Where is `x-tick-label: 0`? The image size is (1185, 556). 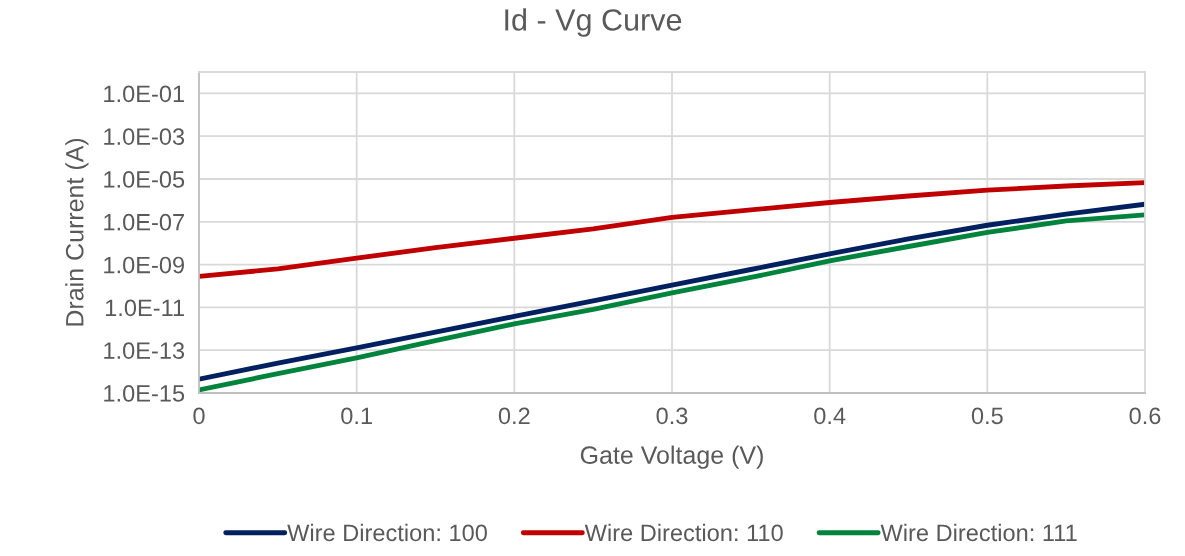 x-tick-label: 0 is located at coordinates (199, 416).